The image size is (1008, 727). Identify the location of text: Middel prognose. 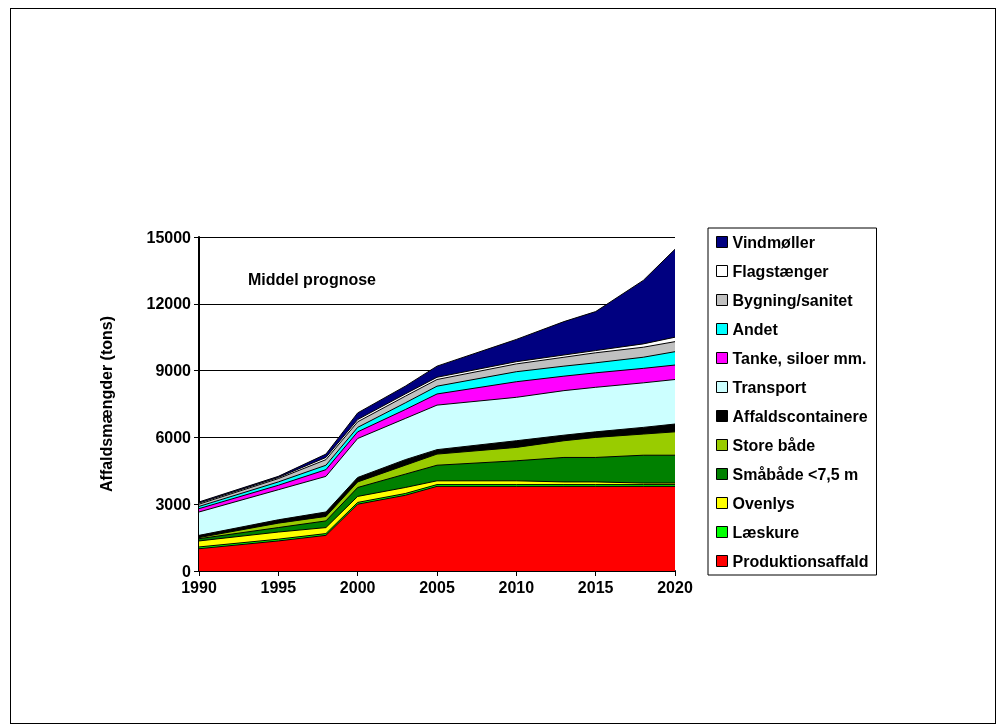
(312, 279).